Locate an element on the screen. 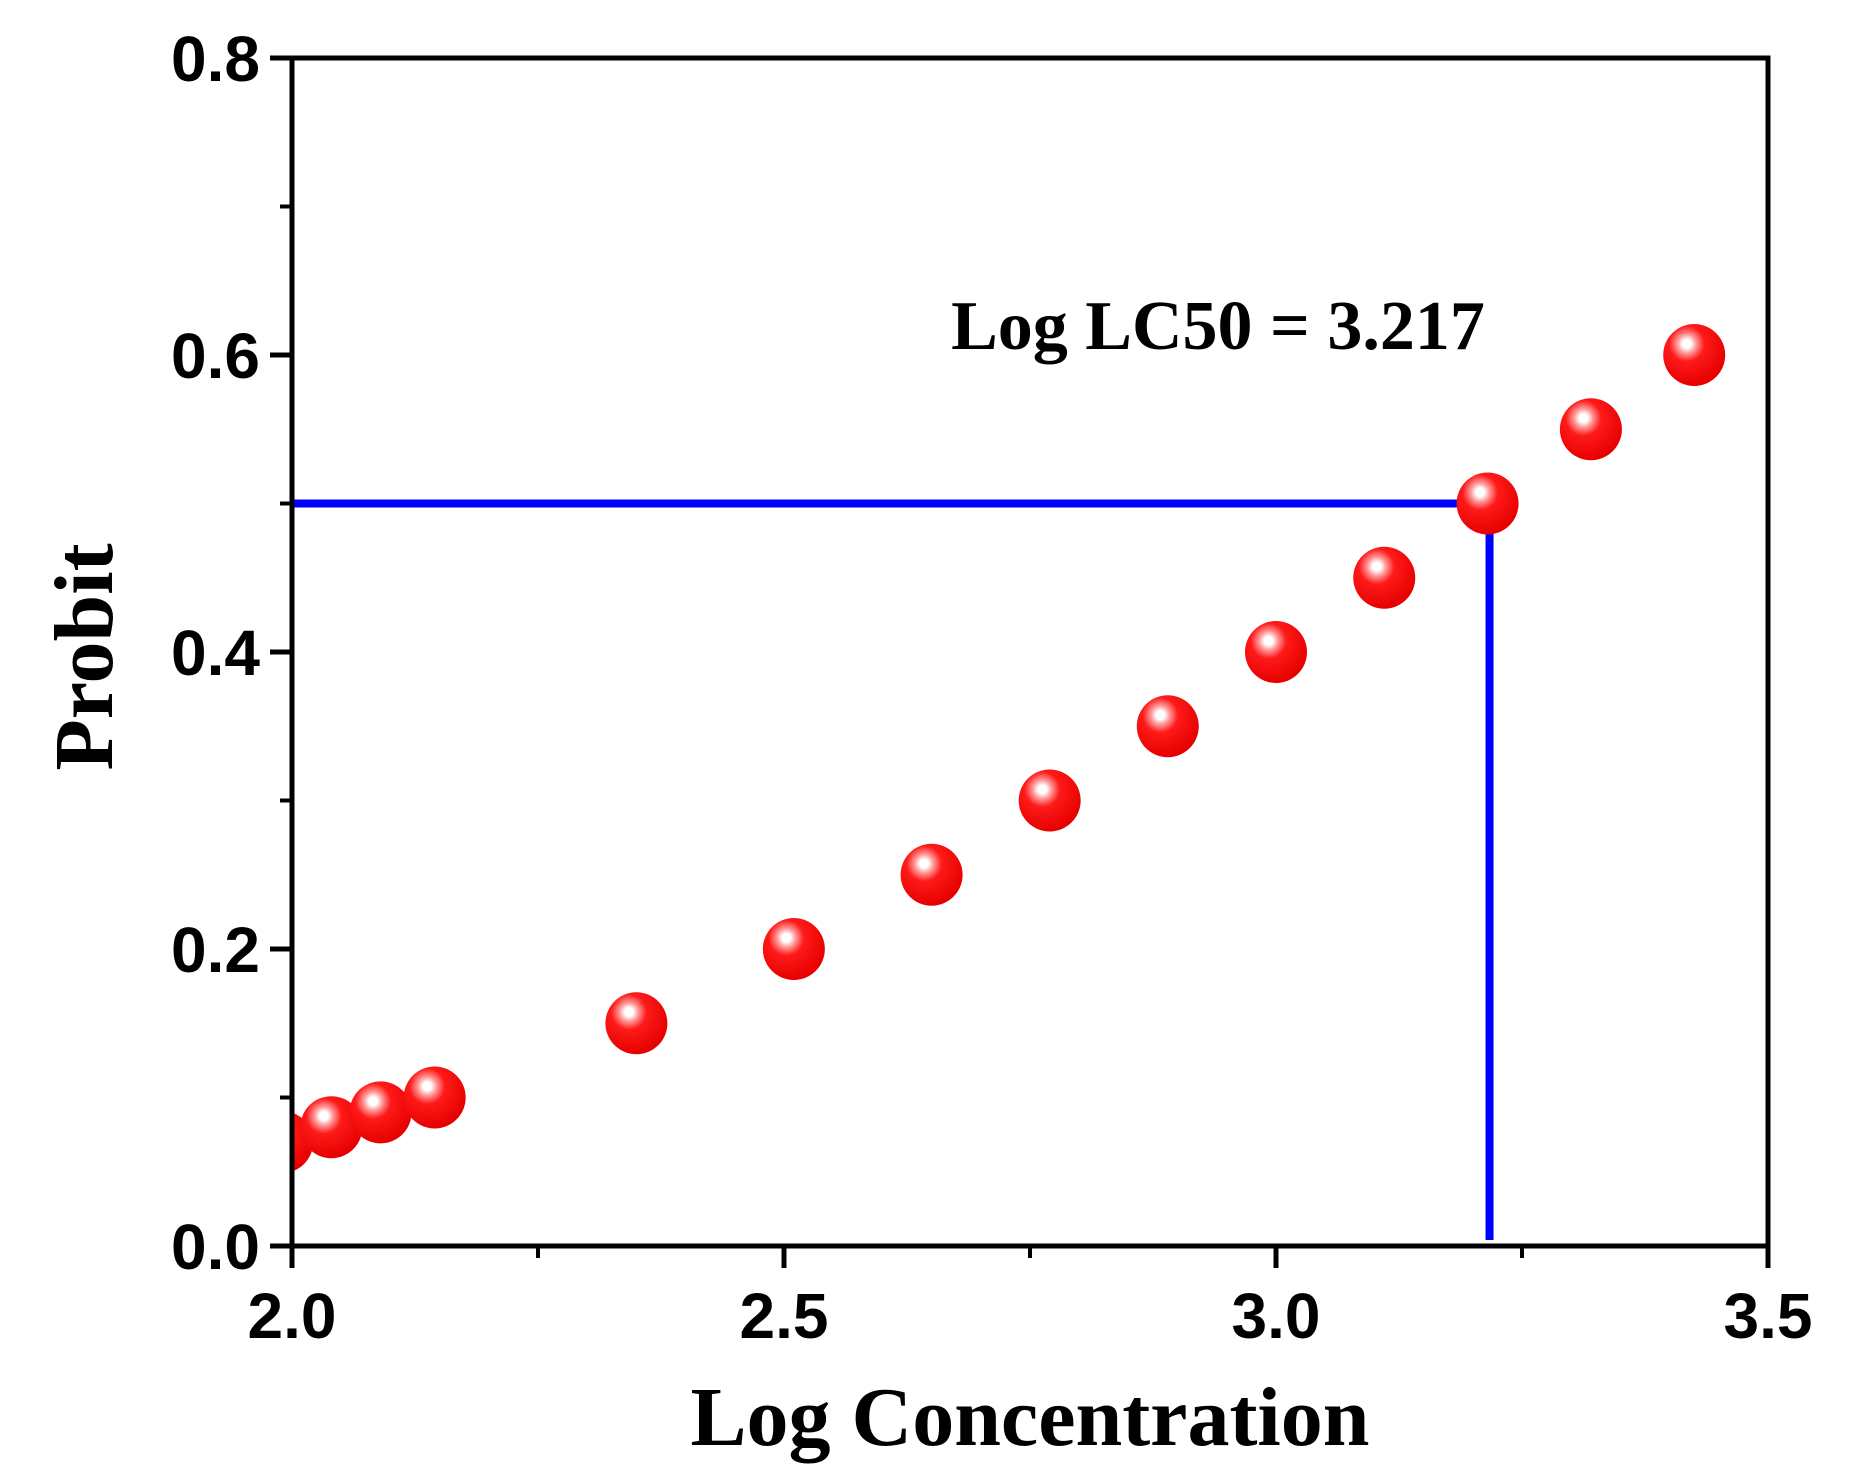 The width and height of the screenshot is (1853, 1476). y-tick-label: 0.8 is located at coordinates (215, 59).